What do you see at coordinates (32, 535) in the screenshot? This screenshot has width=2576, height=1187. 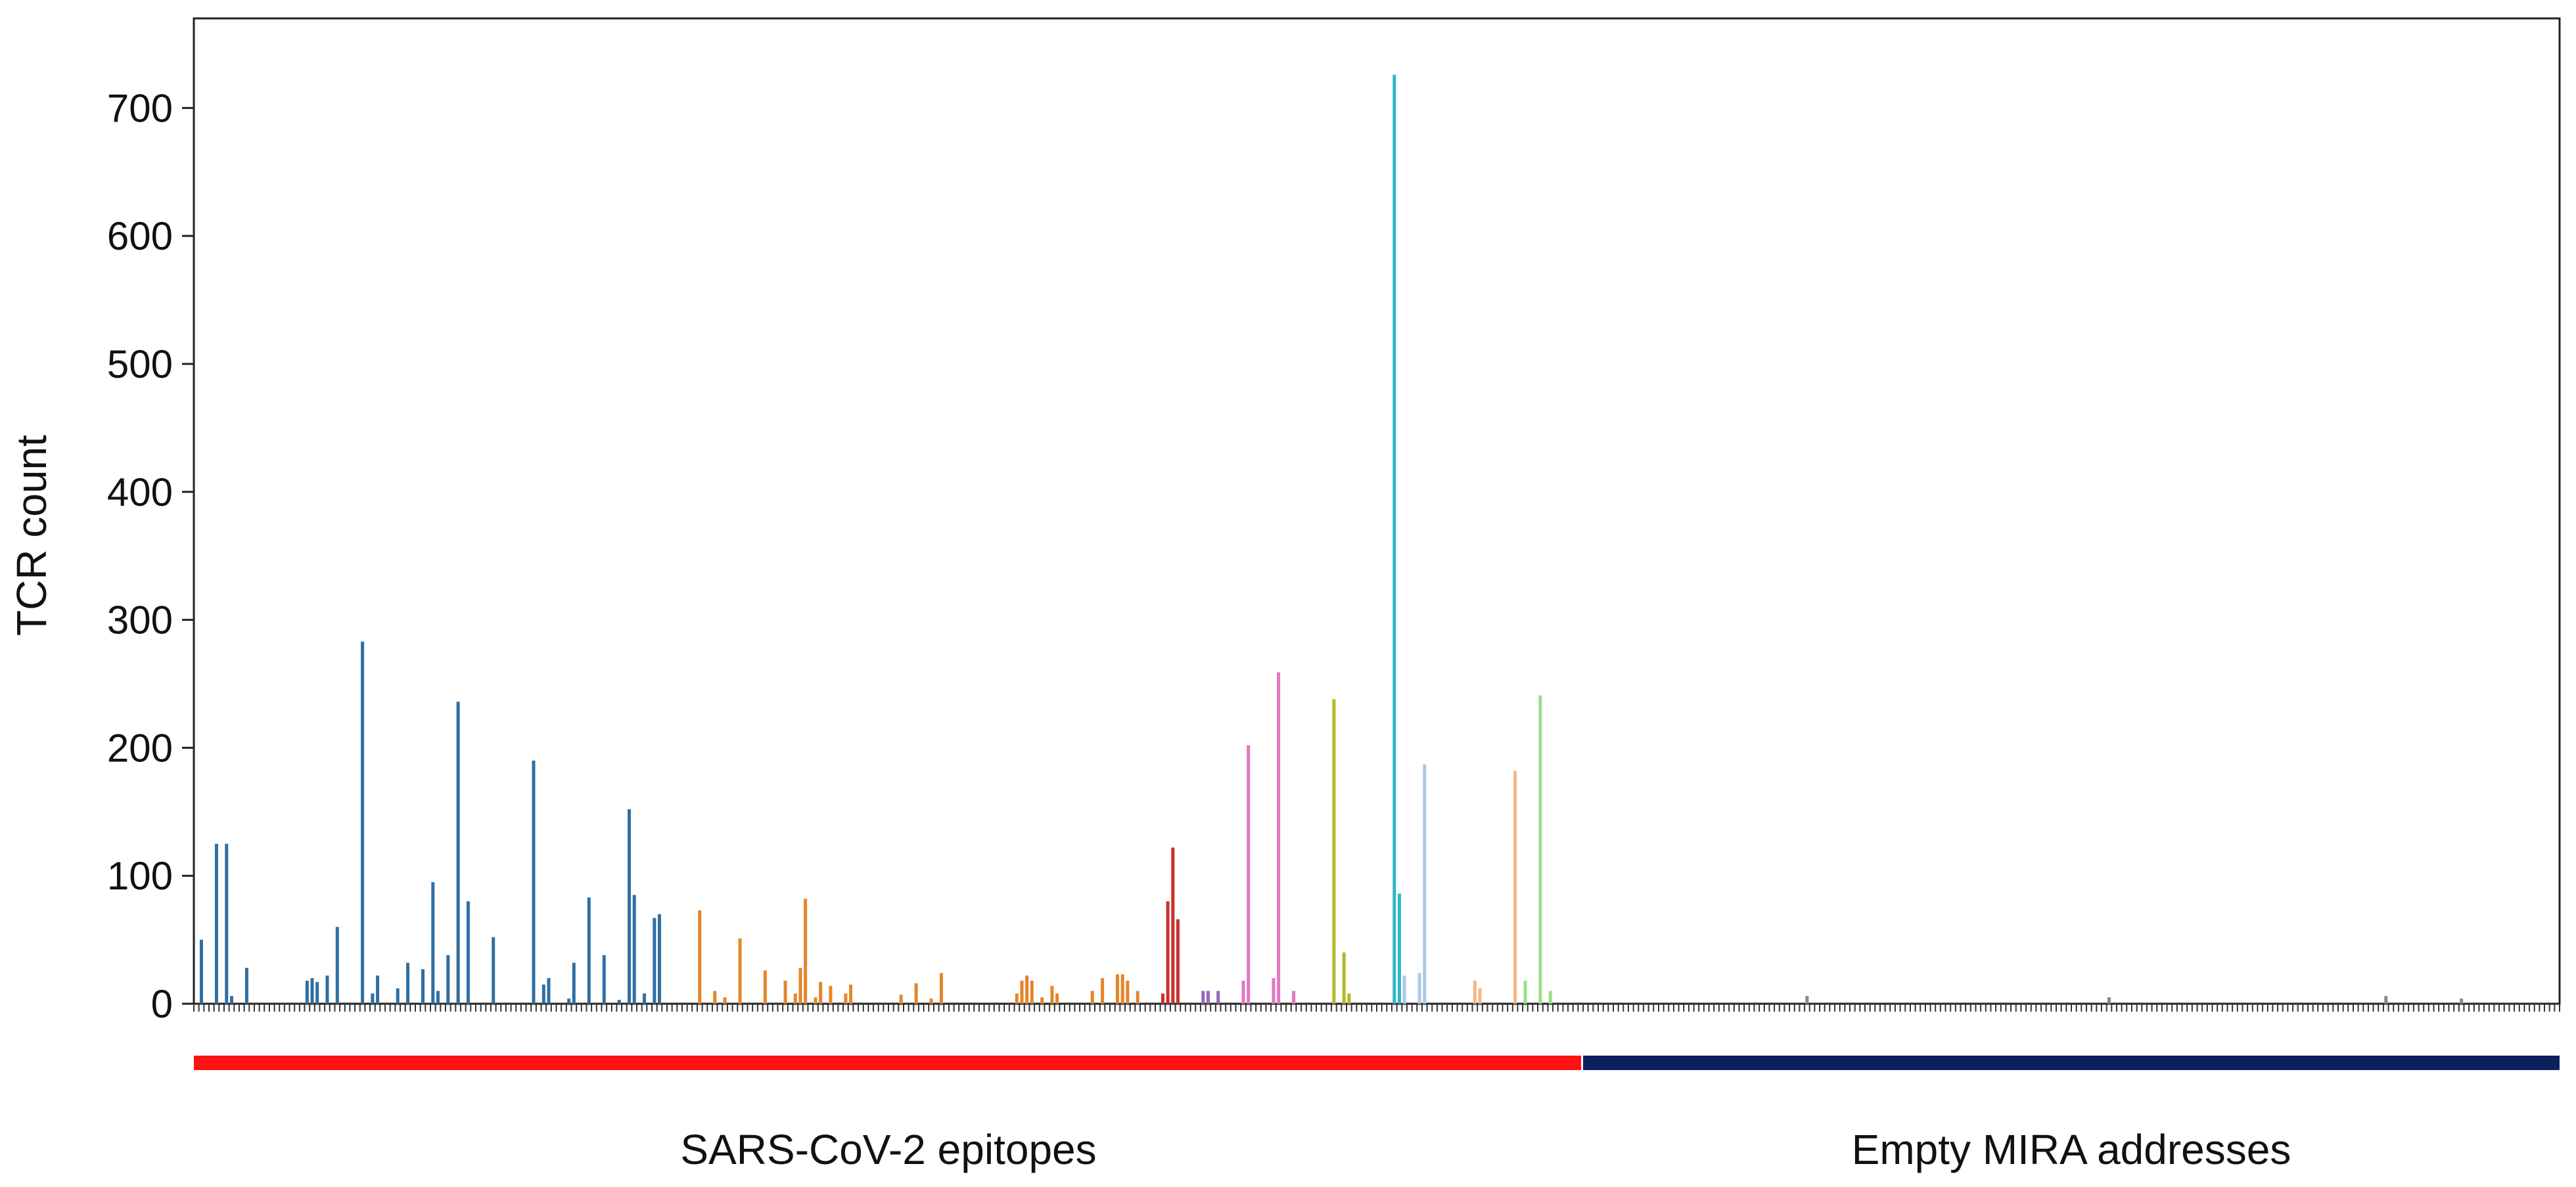 I see `y-axis-title: TCR count` at bounding box center [32, 535].